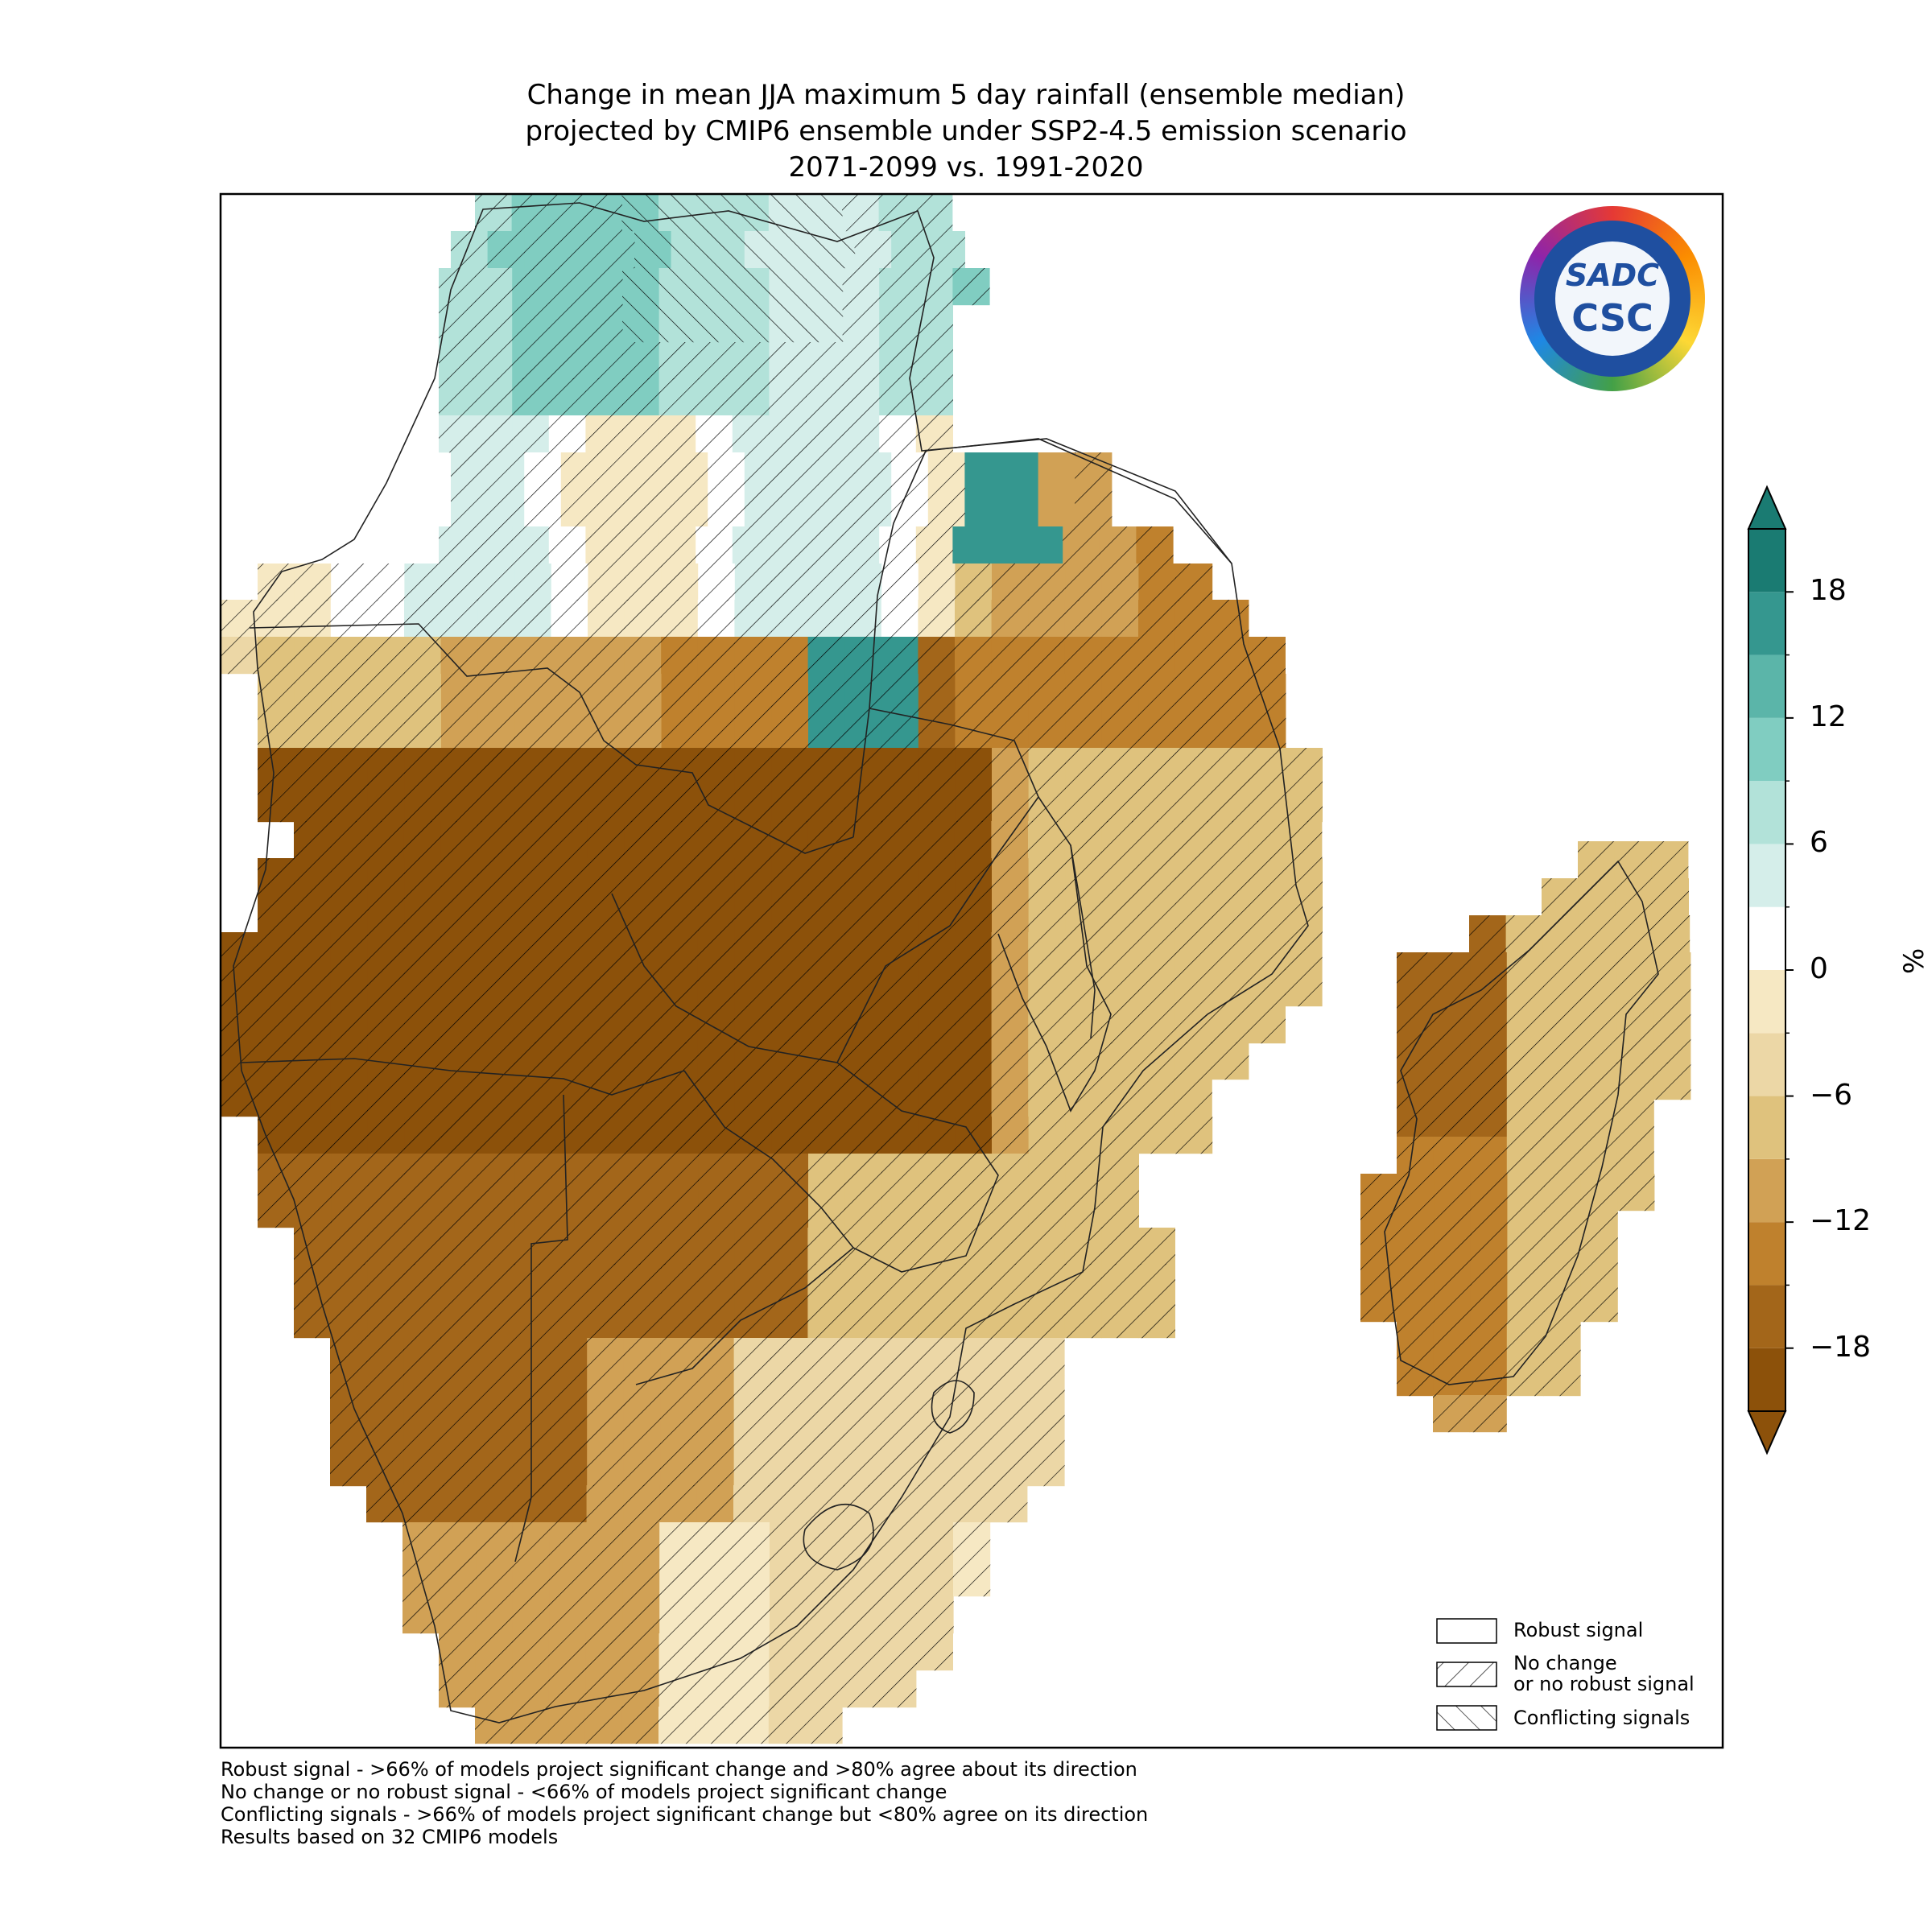  Describe the element at coordinates (1056, 471) in the screenshot. I see `heatmap-cell` at that location.